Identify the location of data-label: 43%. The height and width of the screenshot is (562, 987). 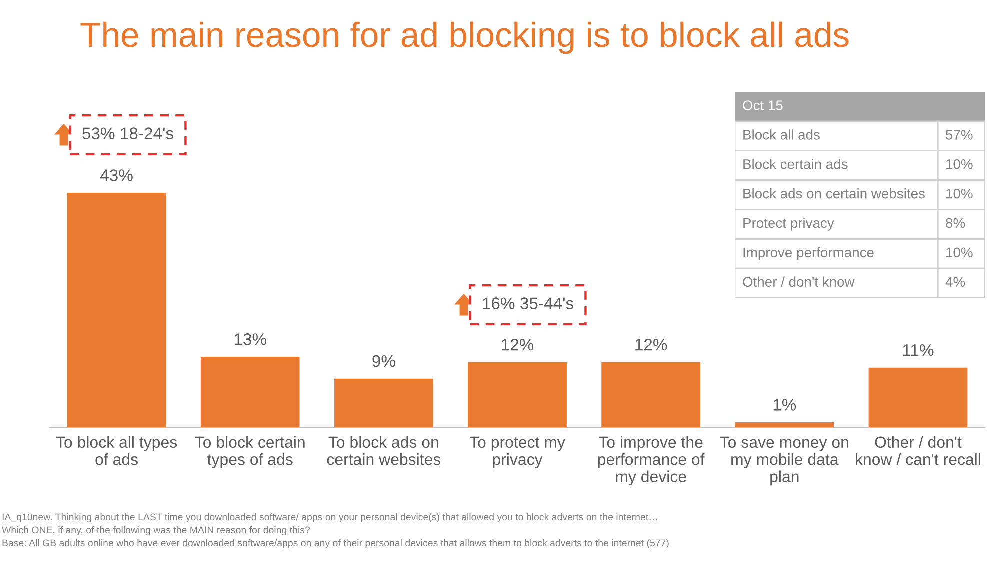
(116, 176).